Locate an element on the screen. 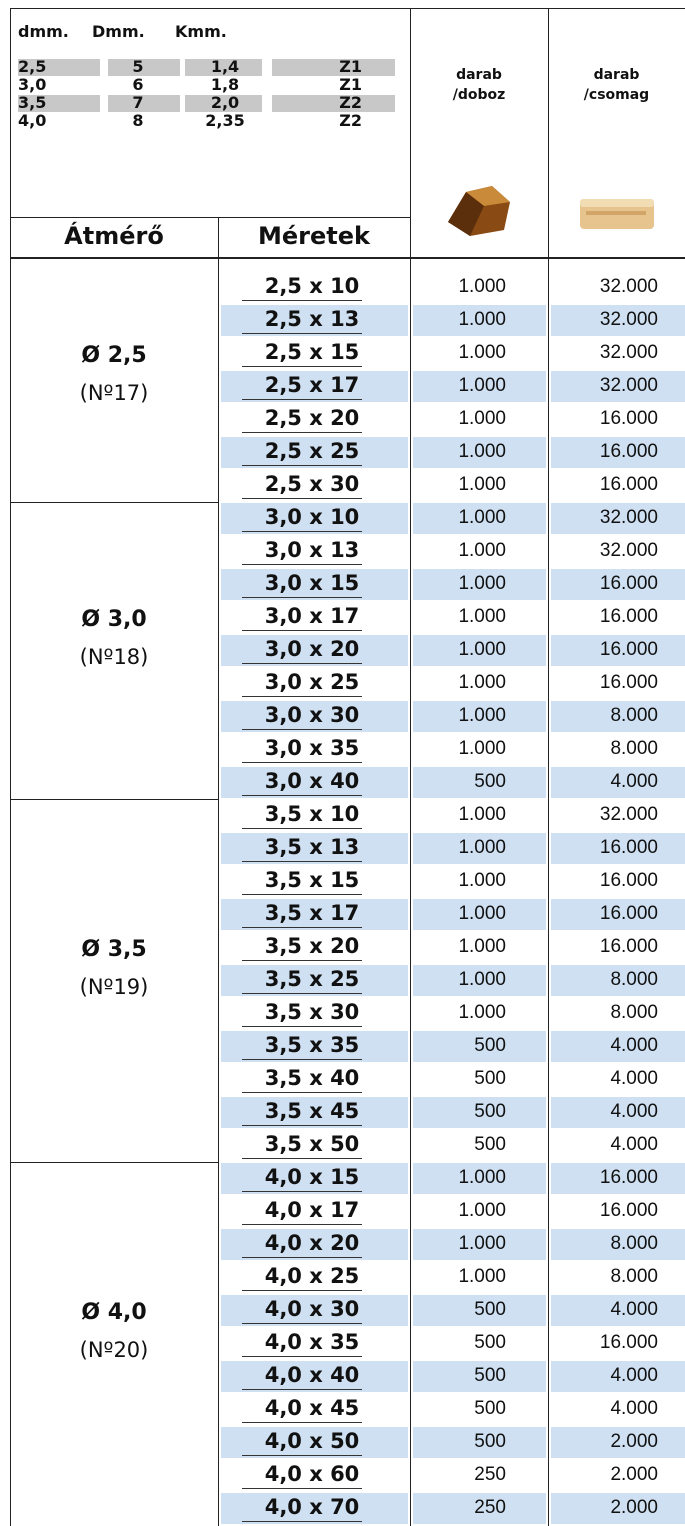 This screenshot has height=1526, width=685. size: 4,0 x 35 is located at coordinates (312, 1342).